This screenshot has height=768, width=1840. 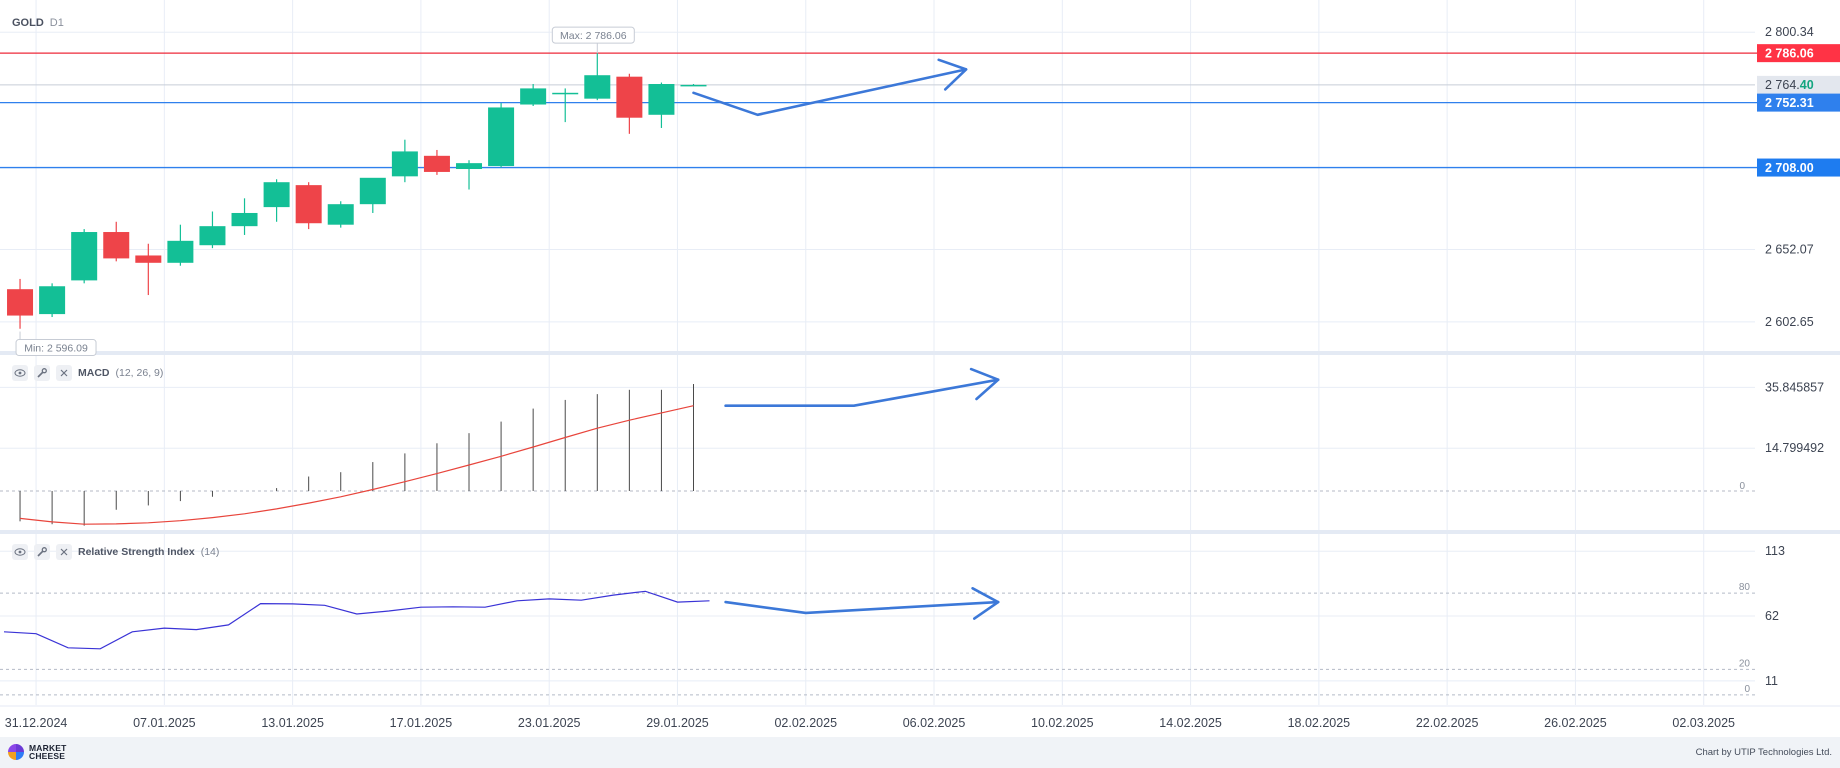 I want to click on min-label-box, so click(x=56, y=348).